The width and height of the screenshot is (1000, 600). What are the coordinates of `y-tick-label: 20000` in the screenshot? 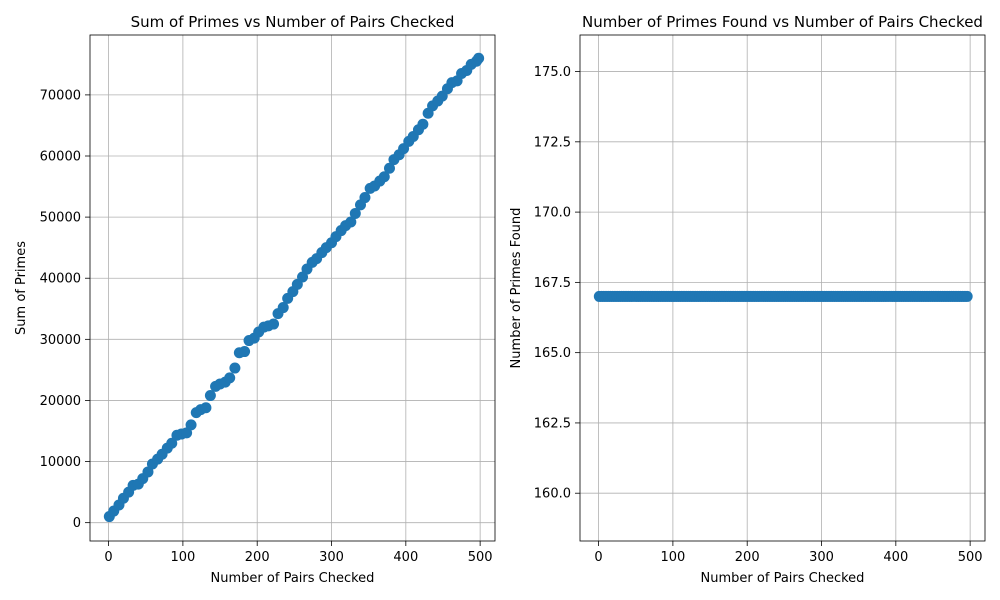 It's located at (60, 401).